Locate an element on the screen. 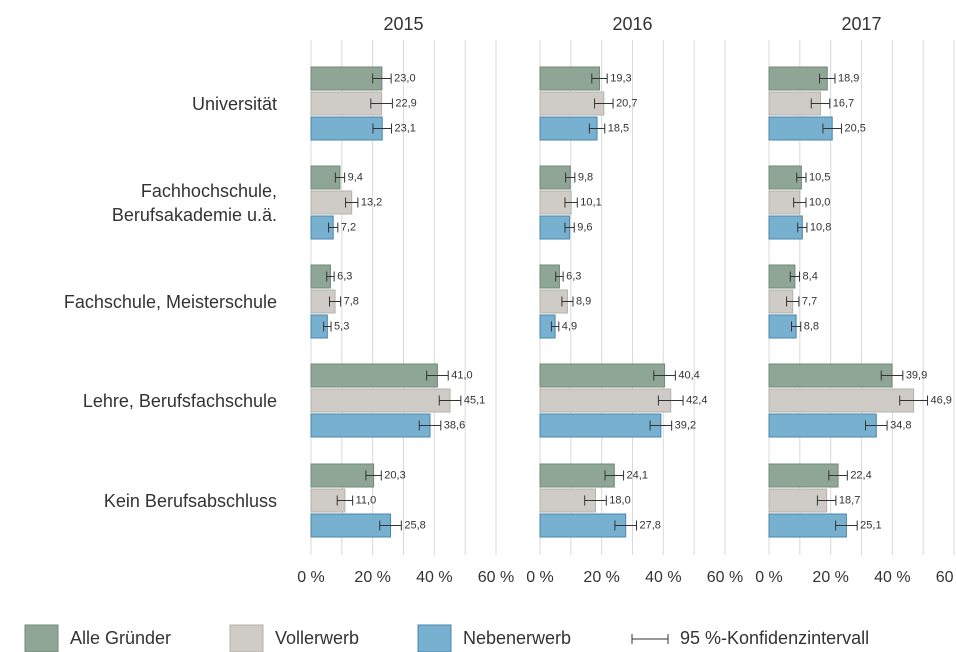 Image resolution: width=956 pixels, height=652 pixels. legend-label: Vollerwerb is located at coordinates (317, 638).